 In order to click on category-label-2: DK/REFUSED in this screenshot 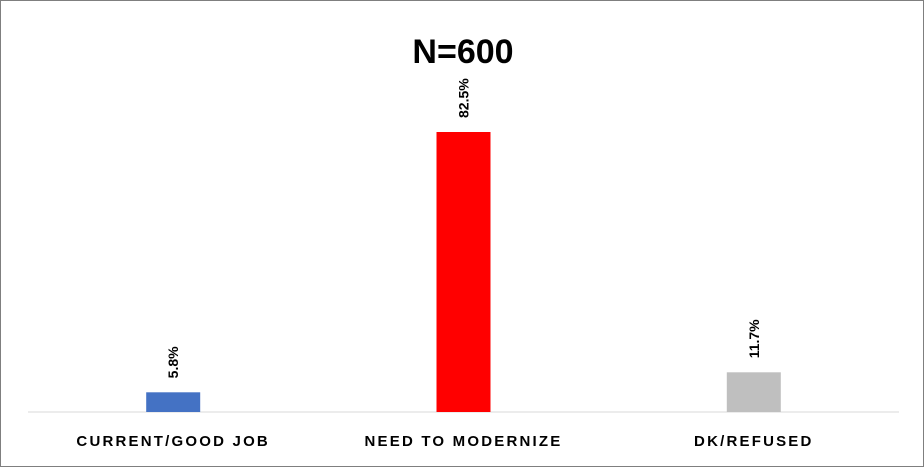, I will do `click(754, 441)`.